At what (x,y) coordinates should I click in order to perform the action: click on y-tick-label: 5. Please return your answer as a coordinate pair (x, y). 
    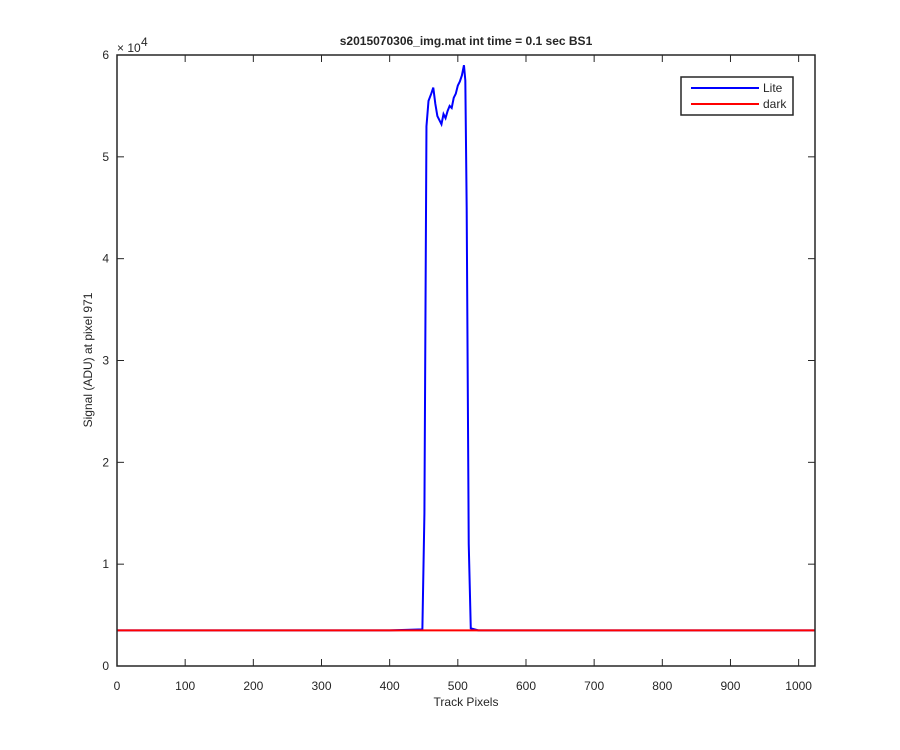
    Looking at the image, I should click on (105, 157).